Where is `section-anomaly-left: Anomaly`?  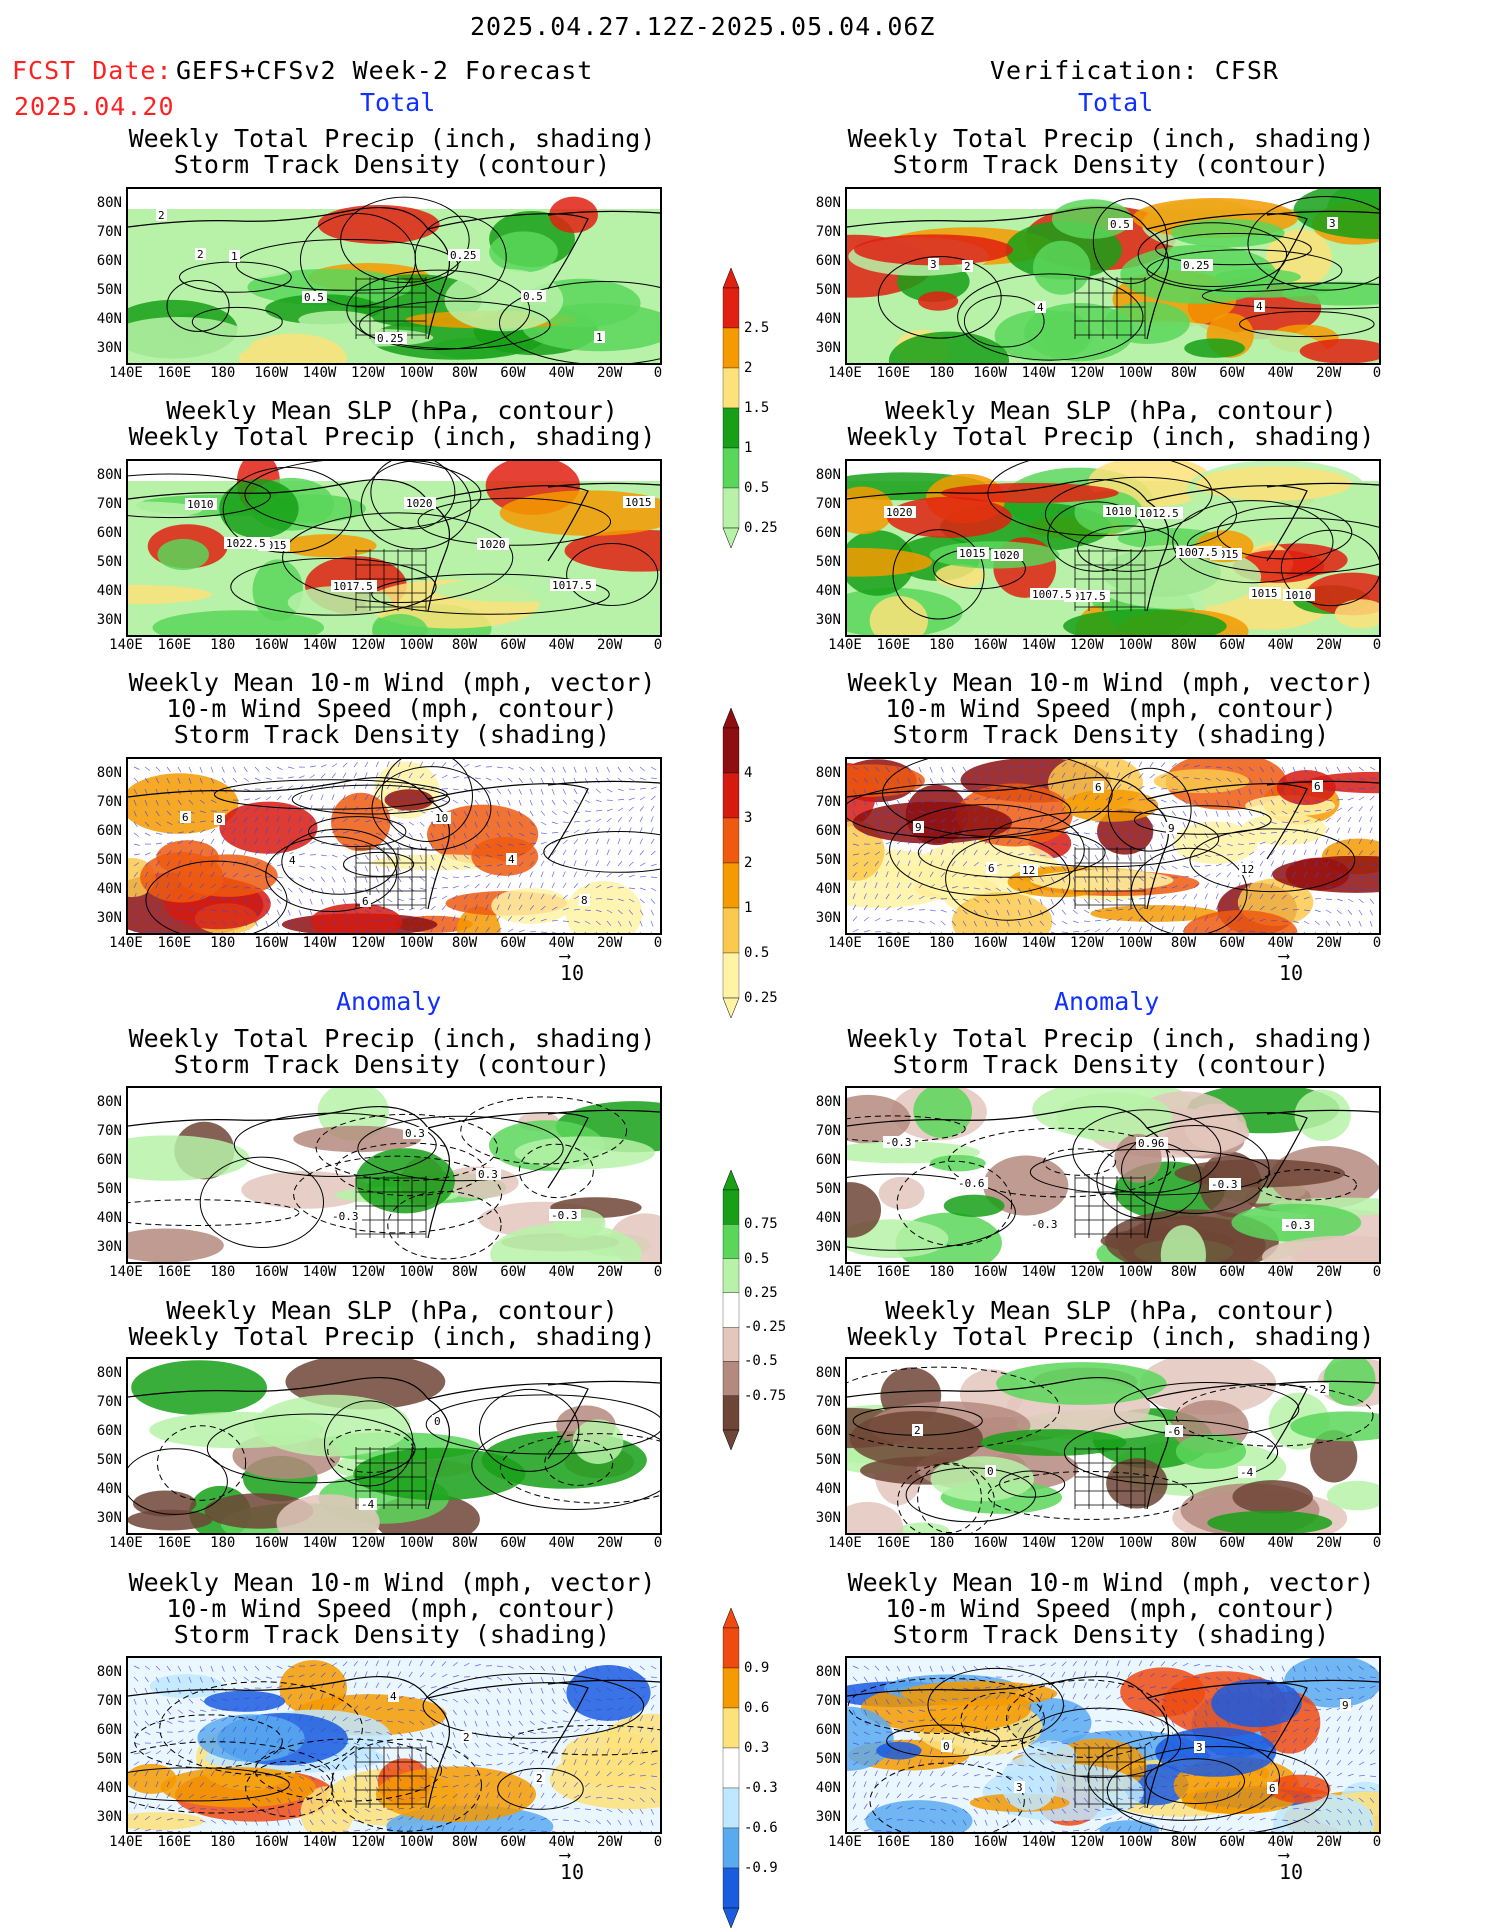 section-anomaly-left: Anomaly is located at coordinates (388, 1001).